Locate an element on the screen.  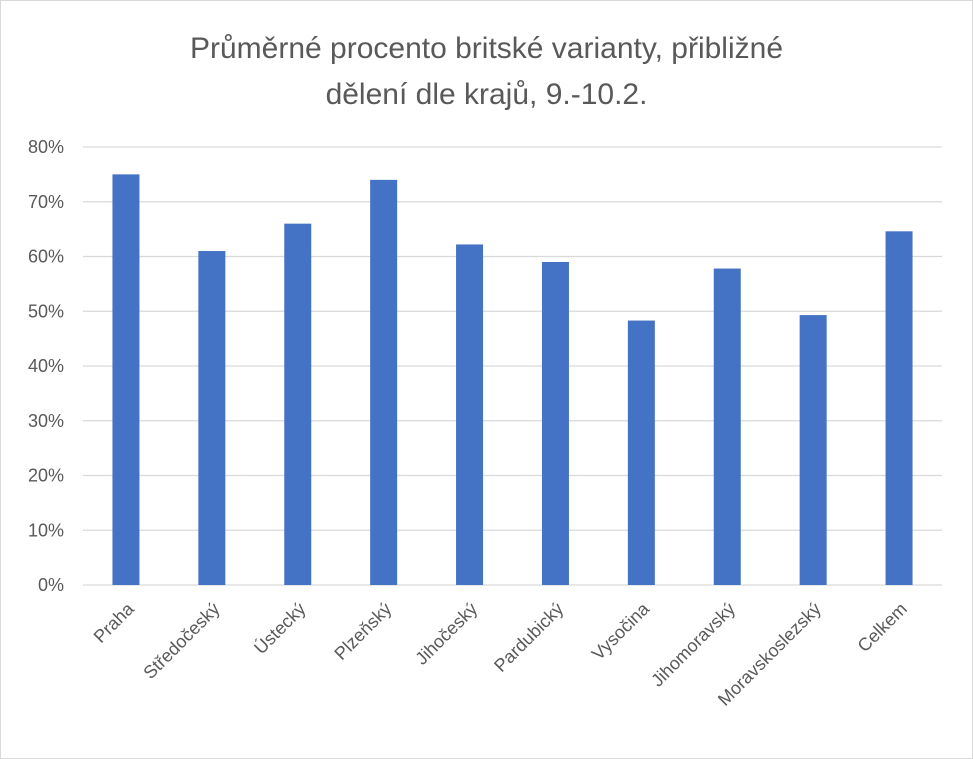
y-tick-label: 30% is located at coordinates (46, 421).